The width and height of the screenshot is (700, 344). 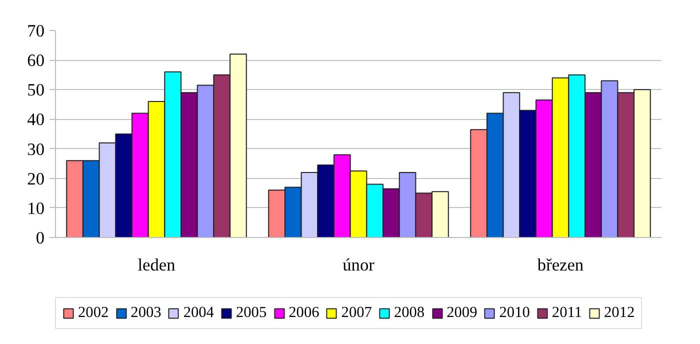 I want to click on legend-label: 2008, so click(x=409, y=313).